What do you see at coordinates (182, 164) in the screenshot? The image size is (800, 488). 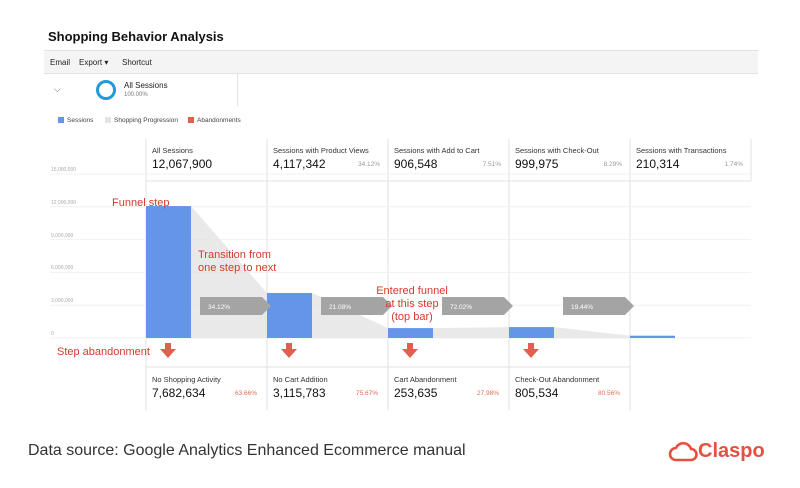 I see `step-value: 12,067,900` at bounding box center [182, 164].